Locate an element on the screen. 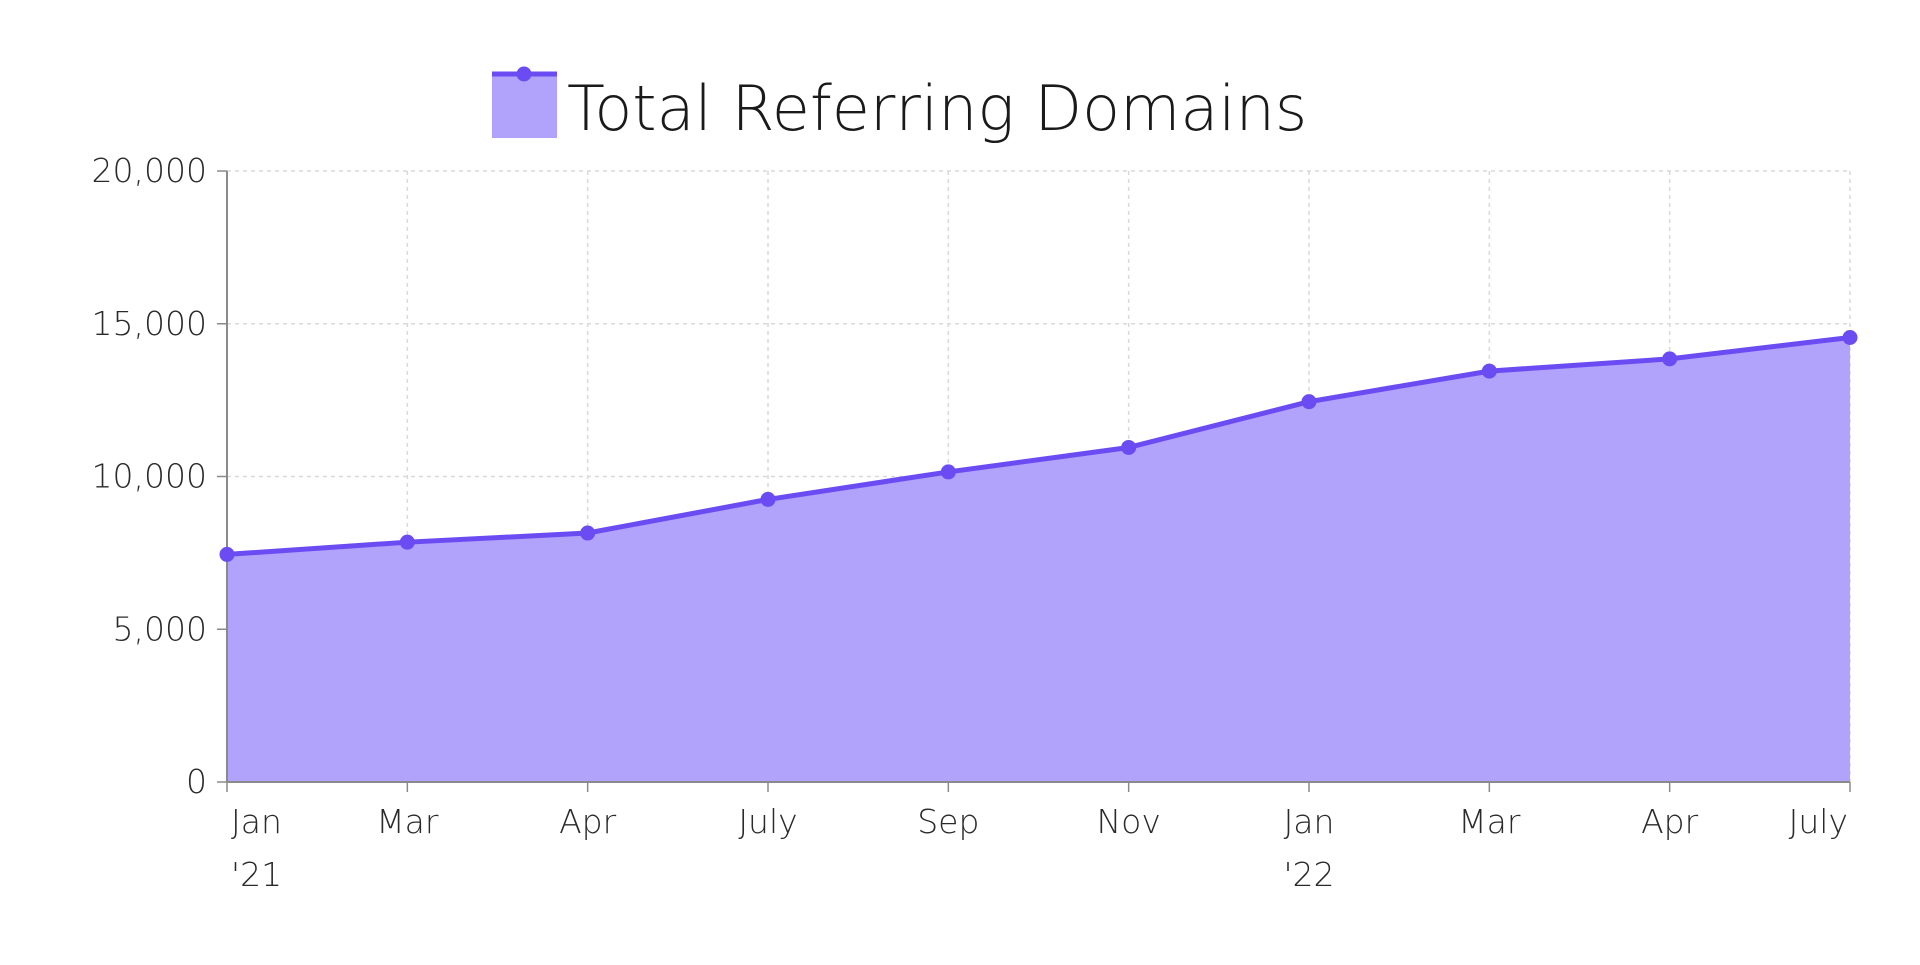 Image resolution: width=1920 pixels, height=965 pixels. legend-label: Total Referring Domains is located at coordinates (937, 108).